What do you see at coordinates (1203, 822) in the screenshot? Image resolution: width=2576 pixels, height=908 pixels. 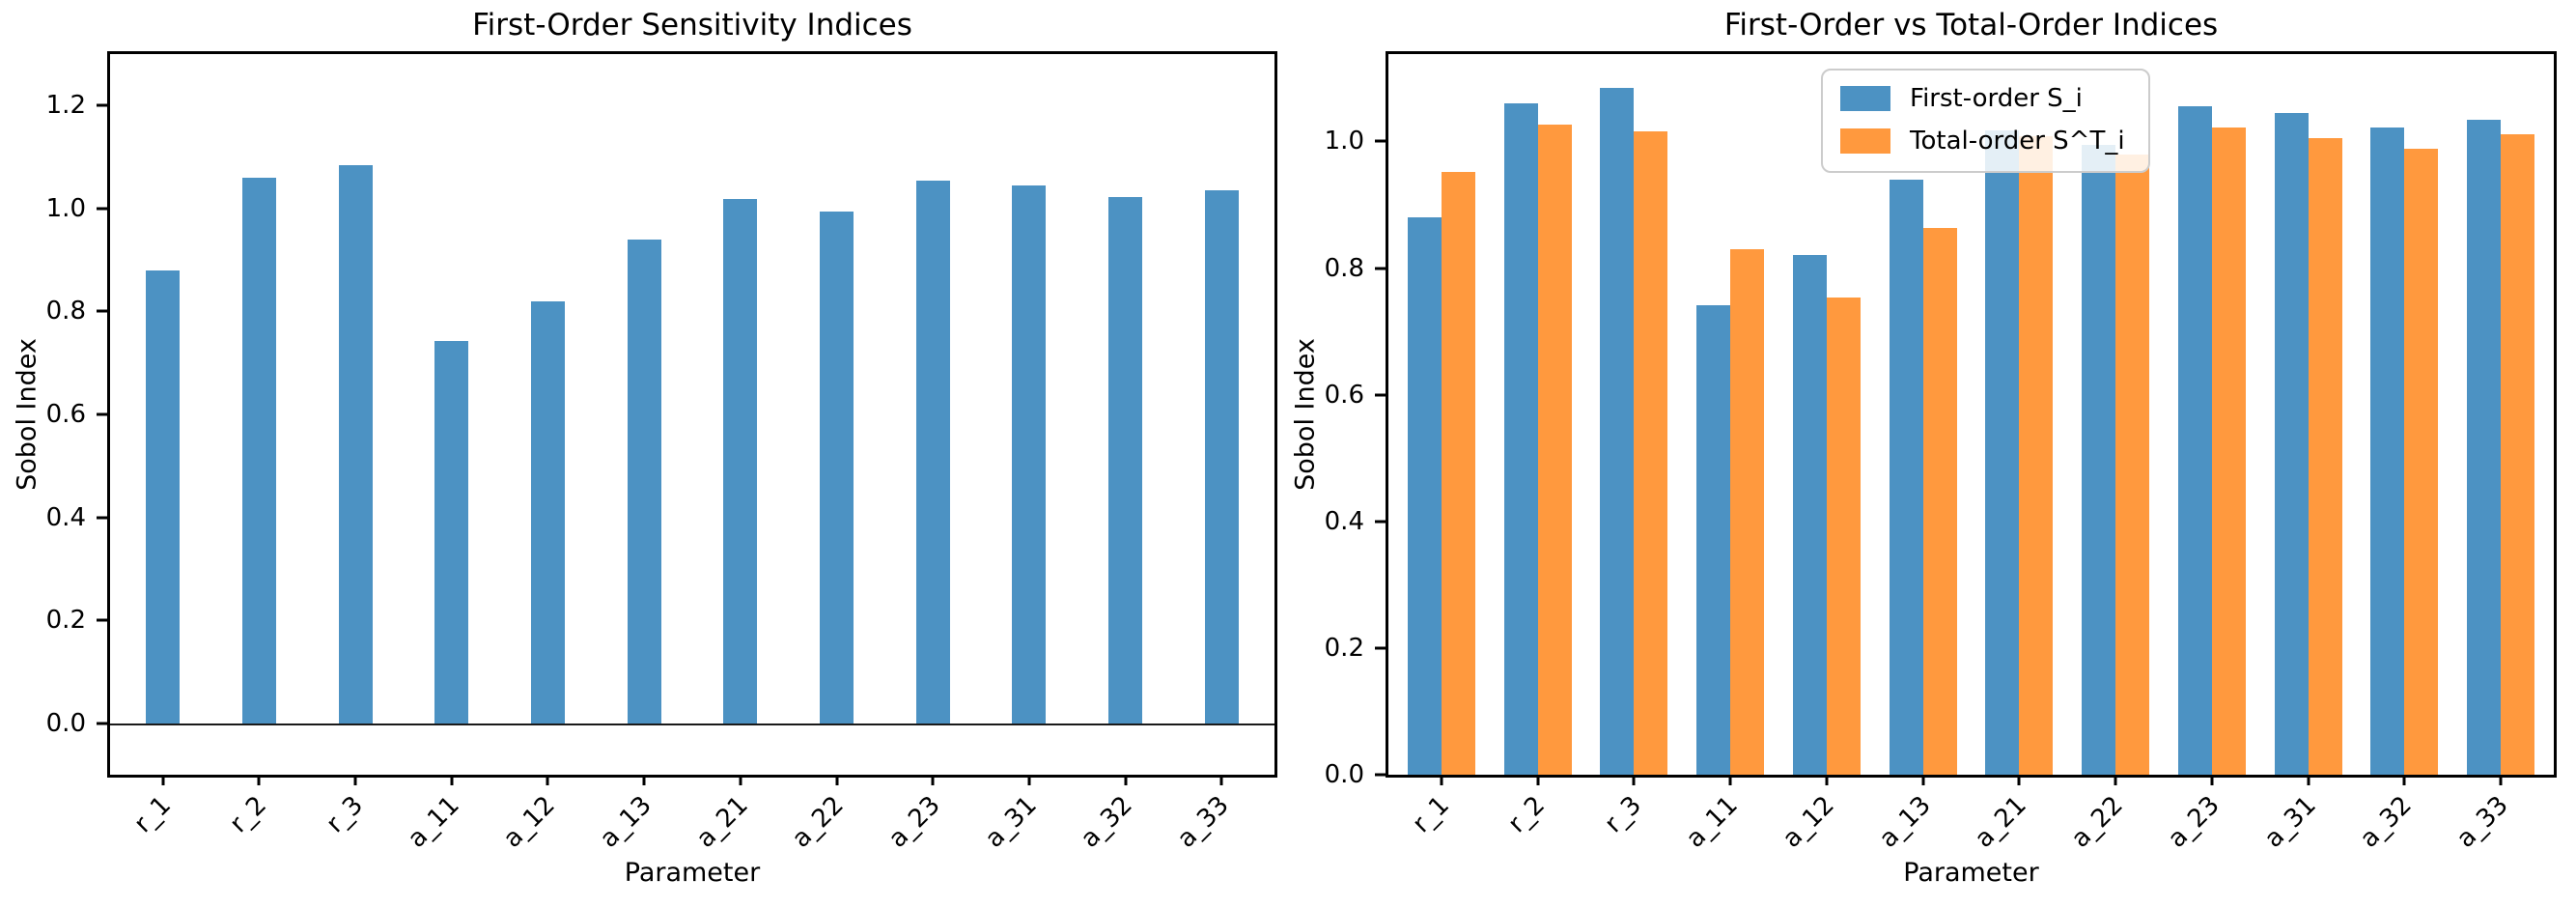 I see `x-tick-label-a_33: a_33` at bounding box center [1203, 822].